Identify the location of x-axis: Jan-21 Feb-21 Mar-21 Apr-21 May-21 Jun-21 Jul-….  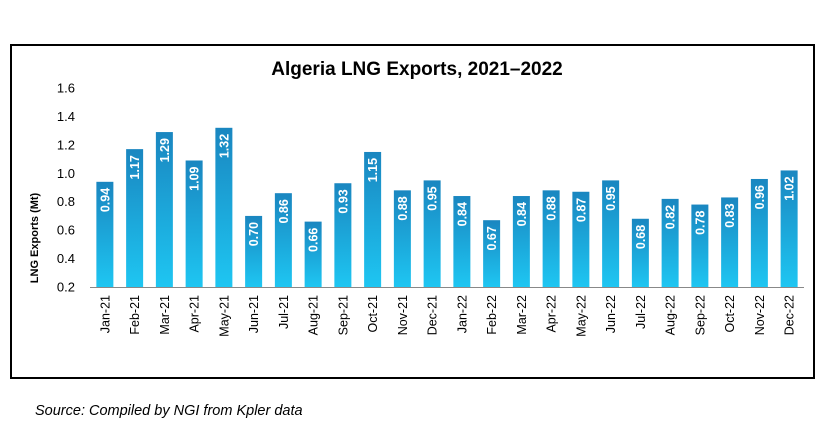
(447, 316).